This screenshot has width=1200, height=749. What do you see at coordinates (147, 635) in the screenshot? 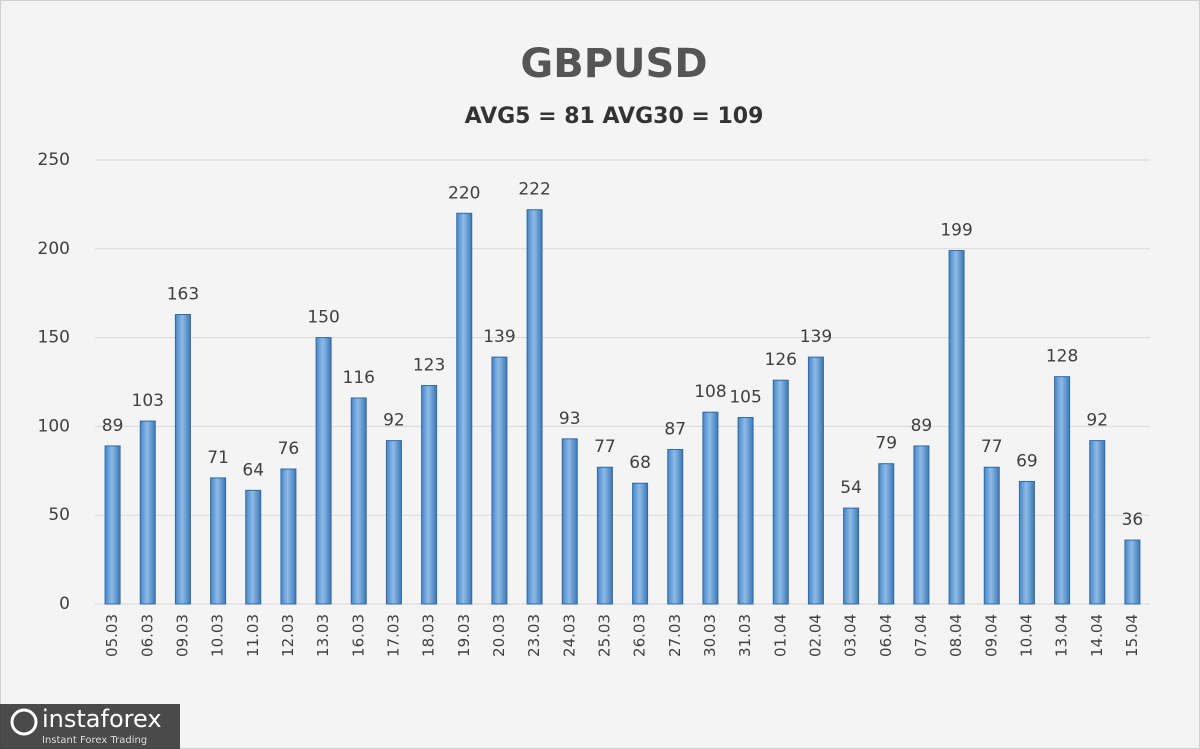
I see `x-tick-label: 06.03` at bounding box center [147, 635].